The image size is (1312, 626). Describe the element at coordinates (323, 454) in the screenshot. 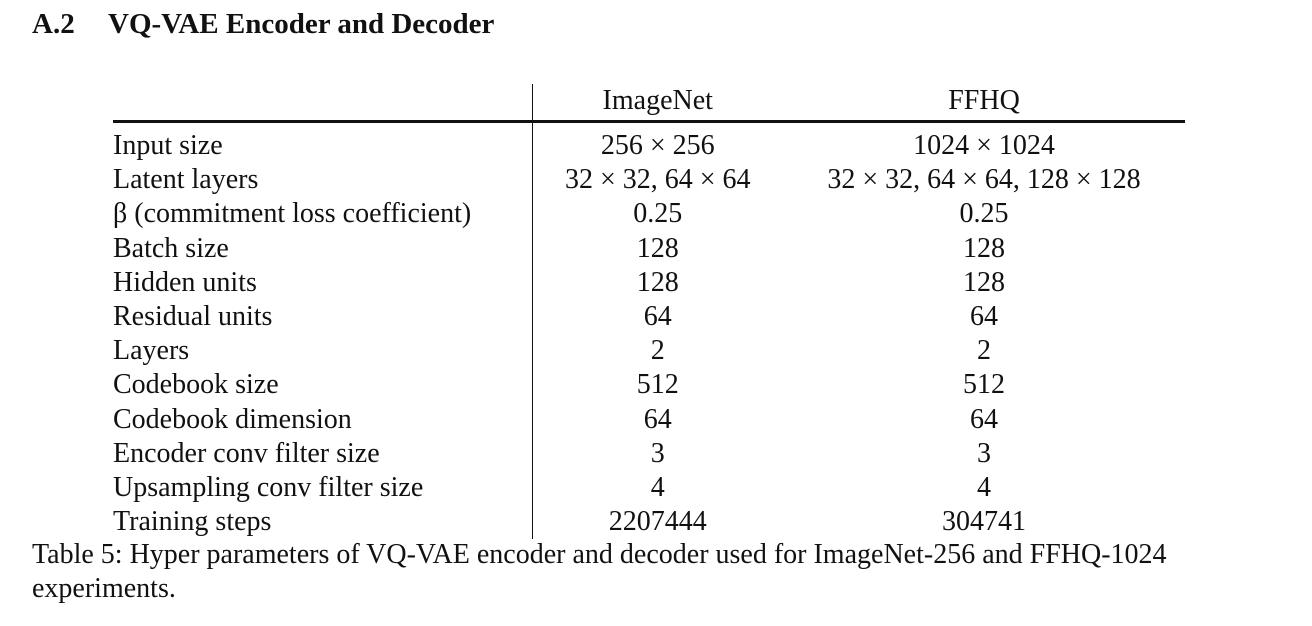

I see `row-label: Encoder conv filter size` at that location.